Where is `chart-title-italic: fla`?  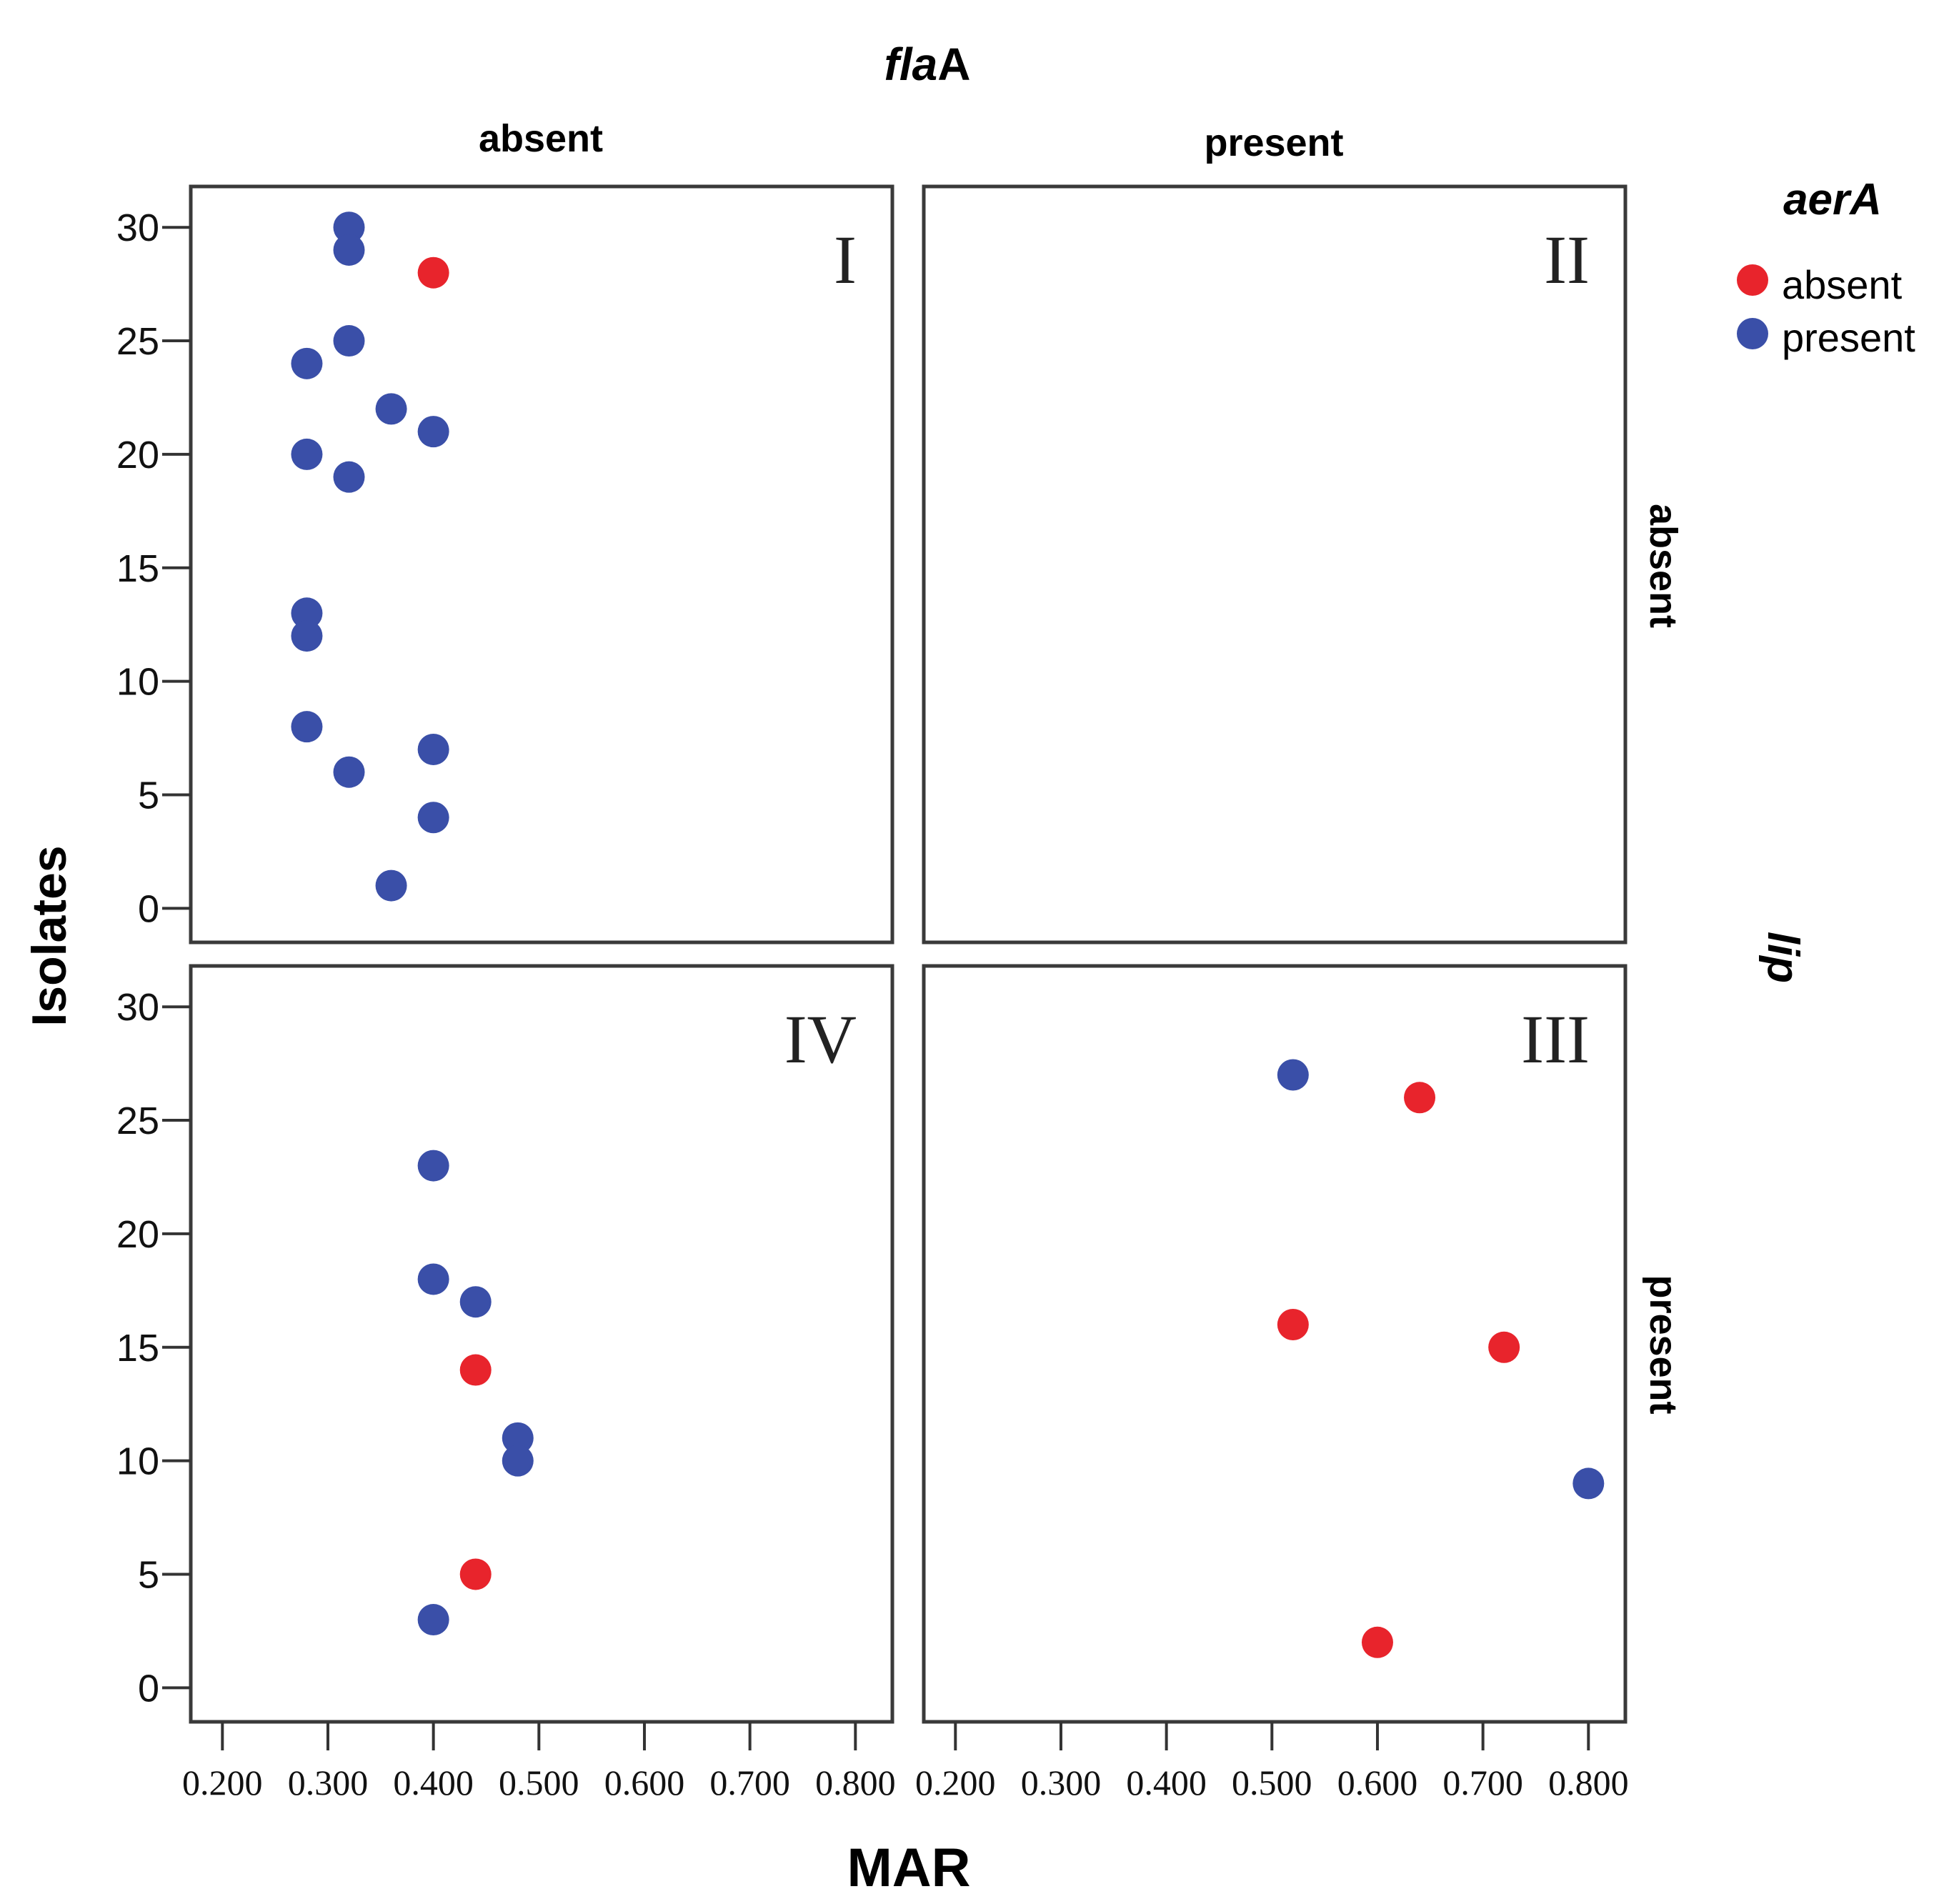 chart-title-italic: fla is located at coordinates (911, 64).